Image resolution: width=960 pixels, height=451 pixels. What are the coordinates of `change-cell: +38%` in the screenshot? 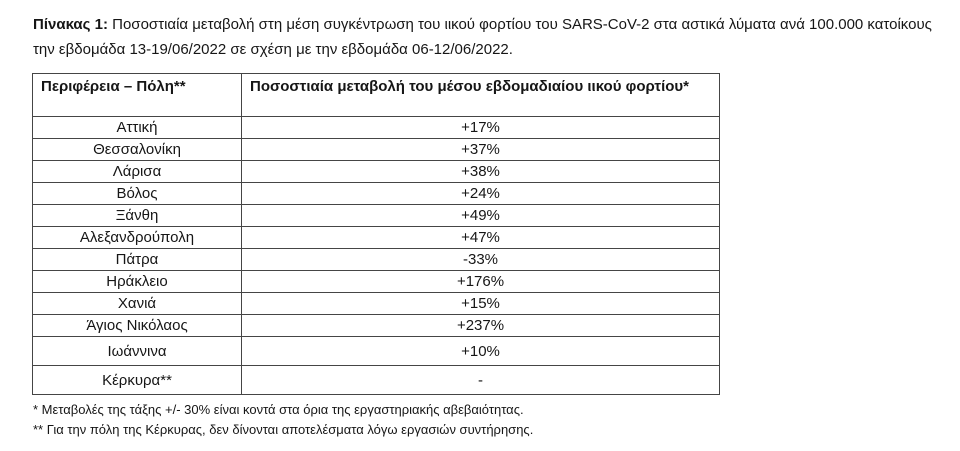 It's located at (480, 171).